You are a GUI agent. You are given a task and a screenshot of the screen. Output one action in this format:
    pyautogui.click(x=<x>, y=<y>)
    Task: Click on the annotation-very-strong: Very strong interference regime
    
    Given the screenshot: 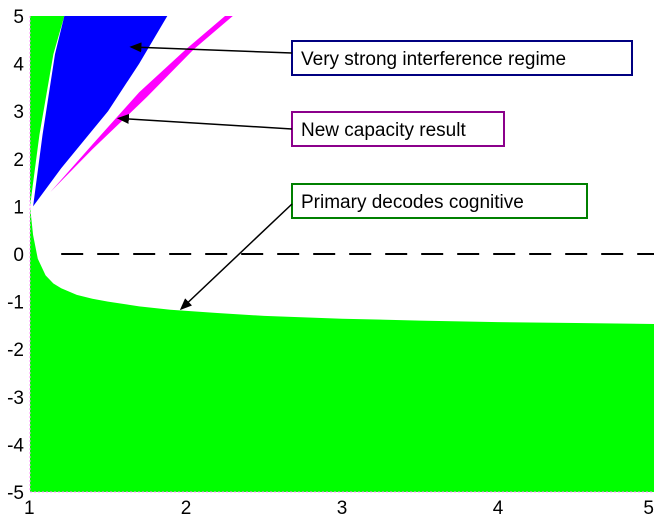 What is the action you would take?
    pyautogui.click(x=381, y=58)
    